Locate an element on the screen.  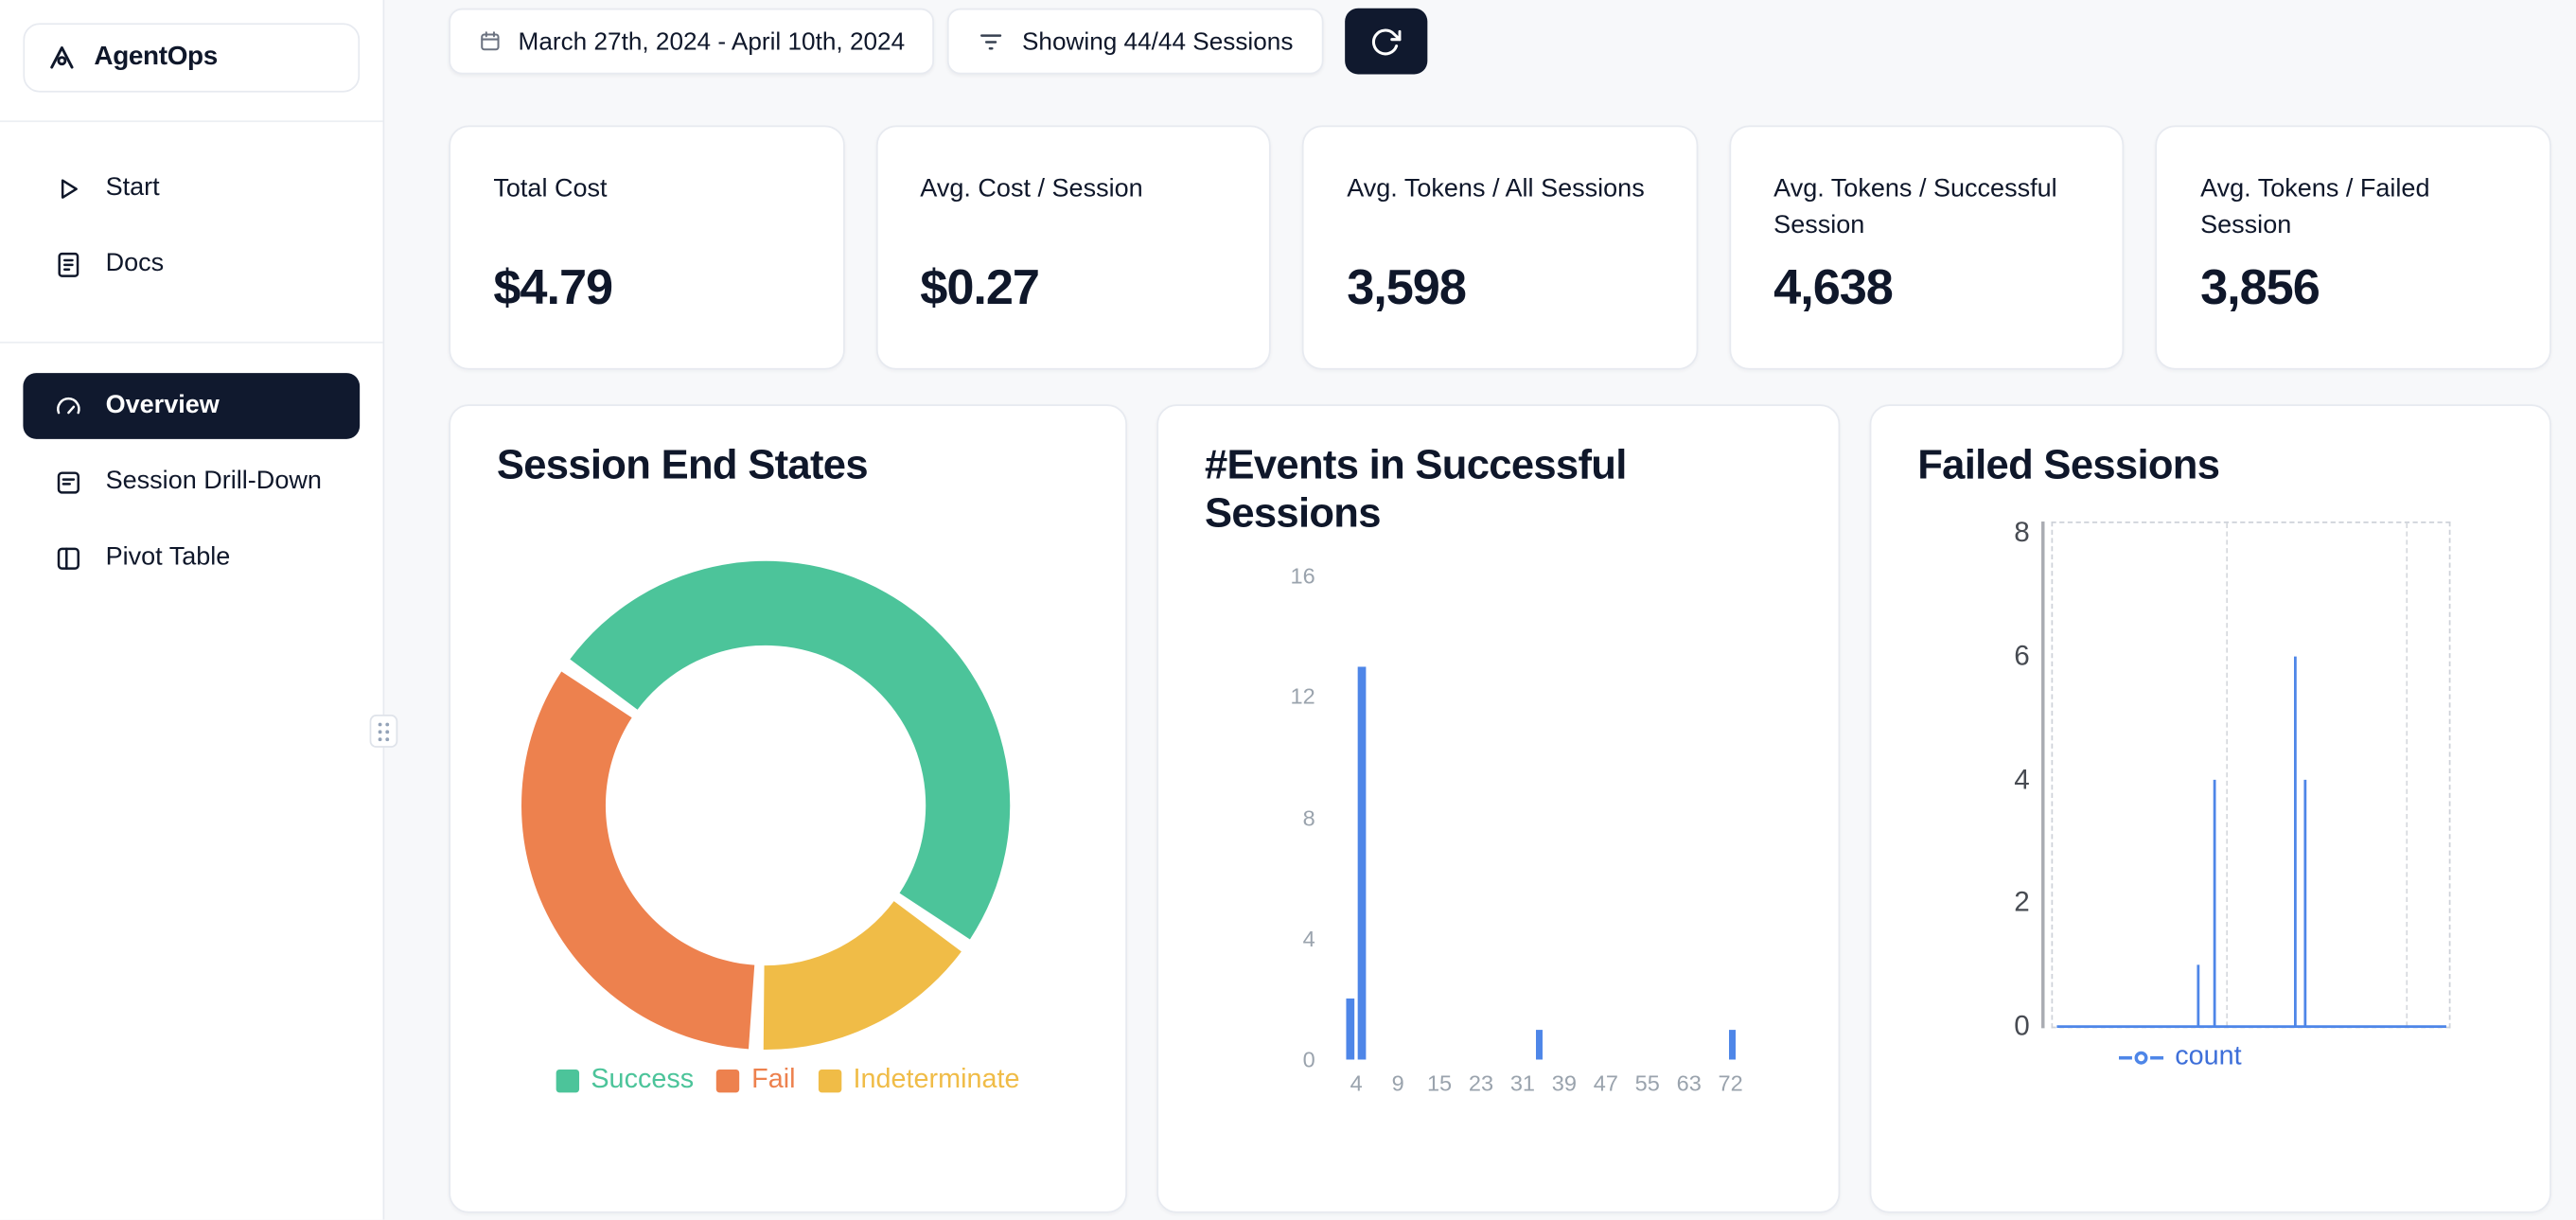
x-tick-label: 4 is located at coordinates (1356, 1083).